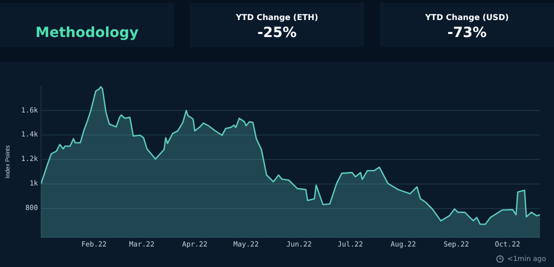  I want to click on text: -25%, so click(277, 33).